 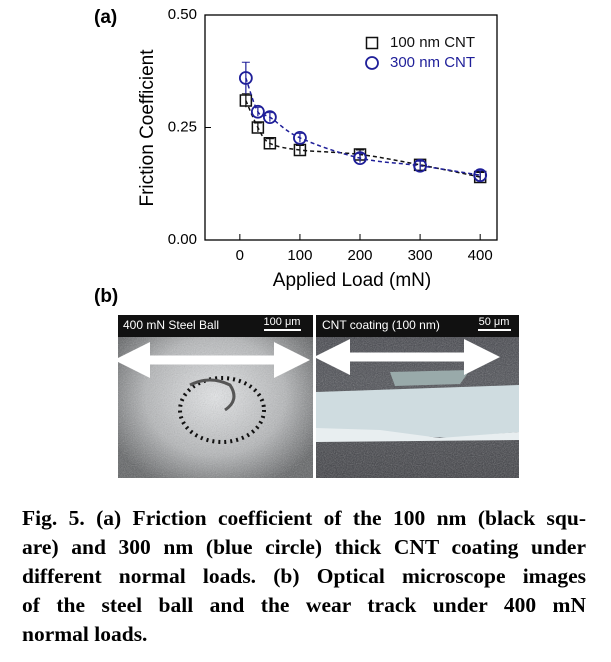 What do you see at coordinates (432, 42) in the screenshot?
I see `legend-label: 100 nm CNT` at bounding box center [432, 42].